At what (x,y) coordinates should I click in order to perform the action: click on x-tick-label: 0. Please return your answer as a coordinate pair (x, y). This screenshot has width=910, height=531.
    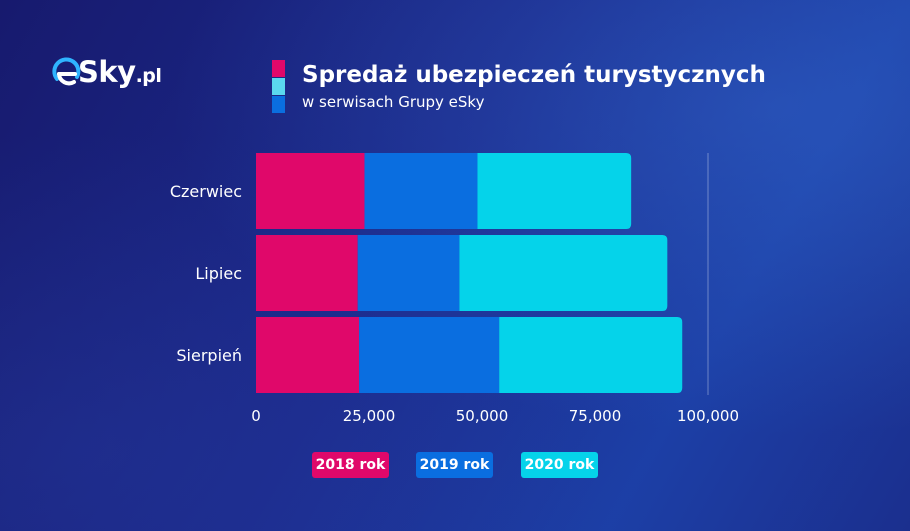
    Looking at the image, I should click on (256, 416).